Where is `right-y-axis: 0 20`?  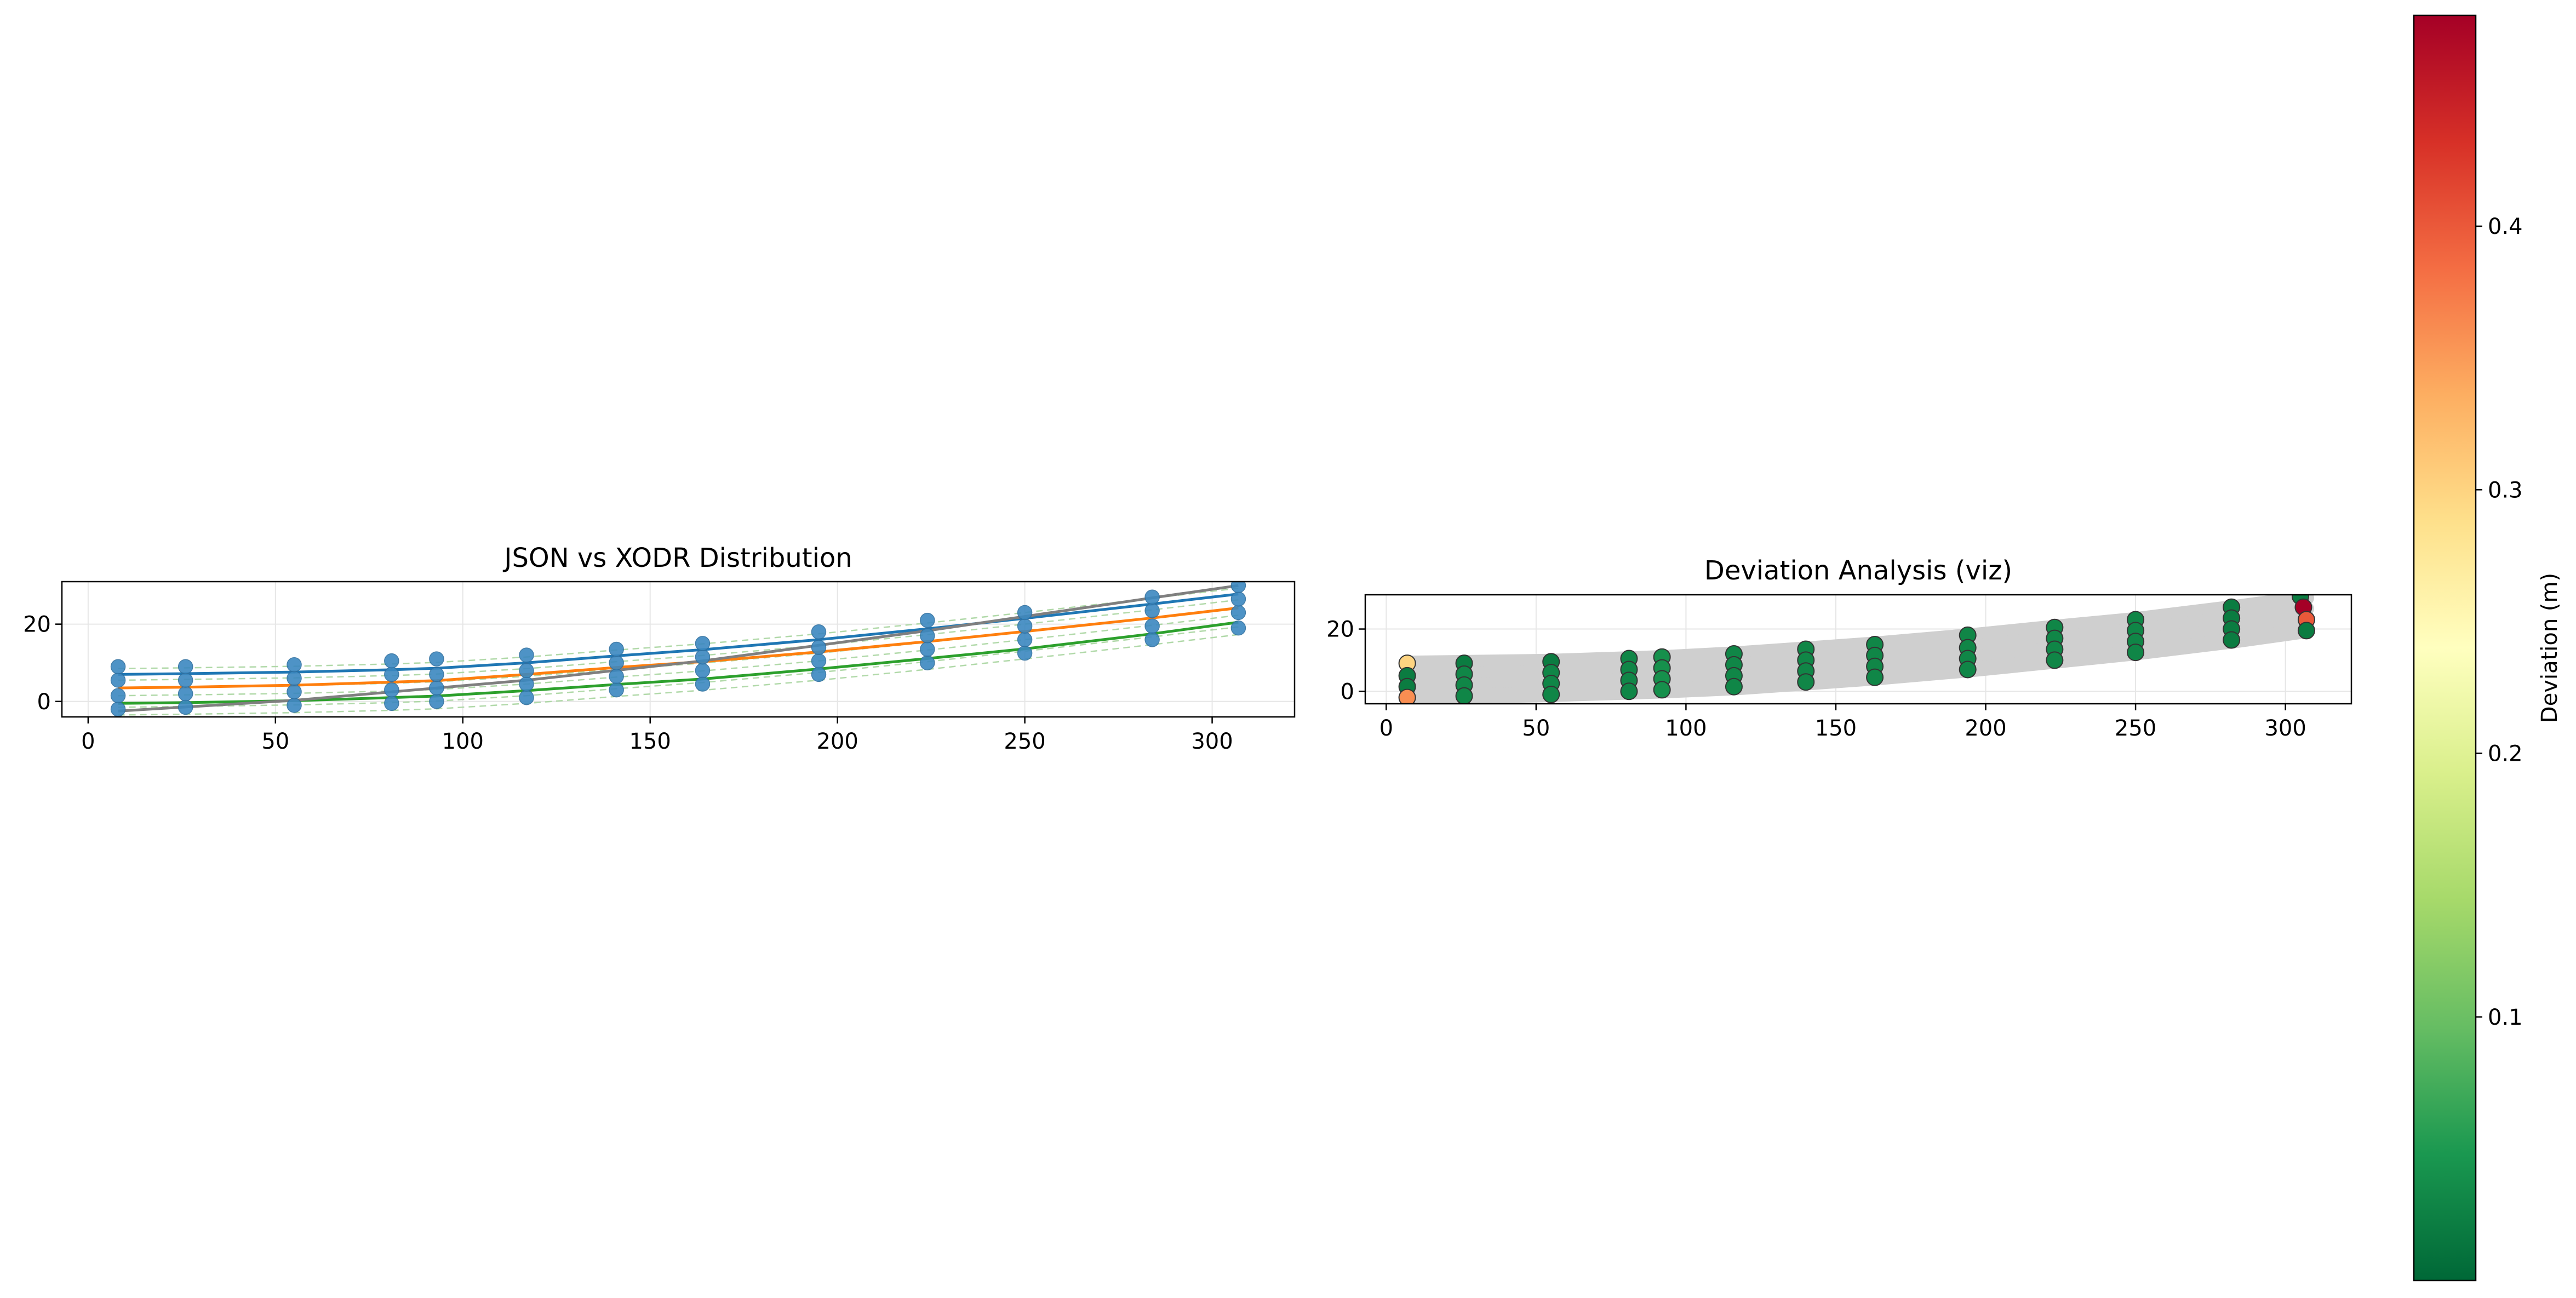 right-y-axis: 0 20 is located at coordinates (1345, 660).